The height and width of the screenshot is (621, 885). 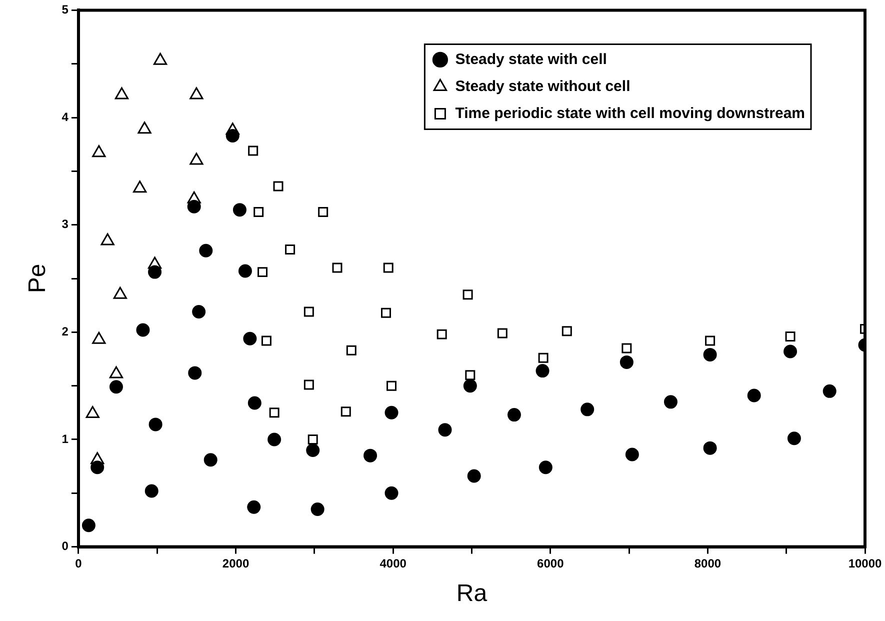 I want to click on y-axis-title: Pe, so click(x=38, y=279).